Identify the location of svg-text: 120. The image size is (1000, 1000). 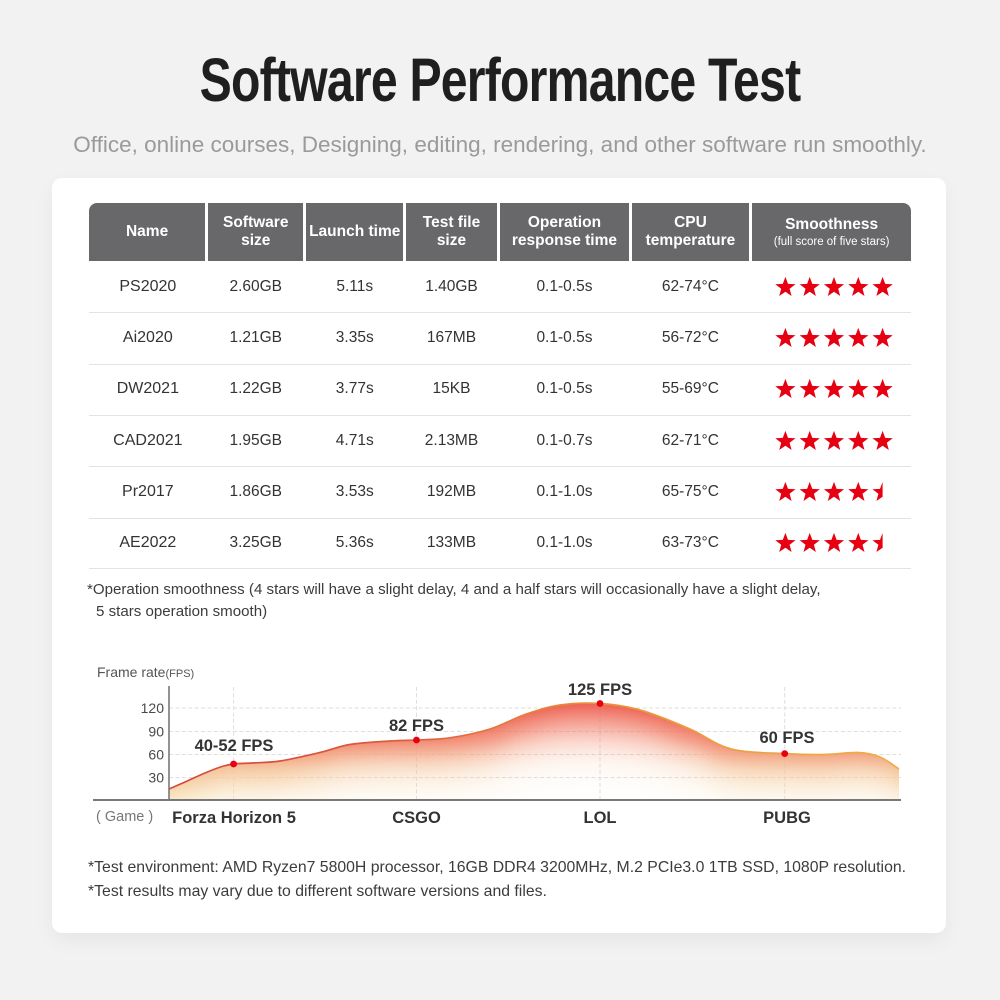
(153, 708).